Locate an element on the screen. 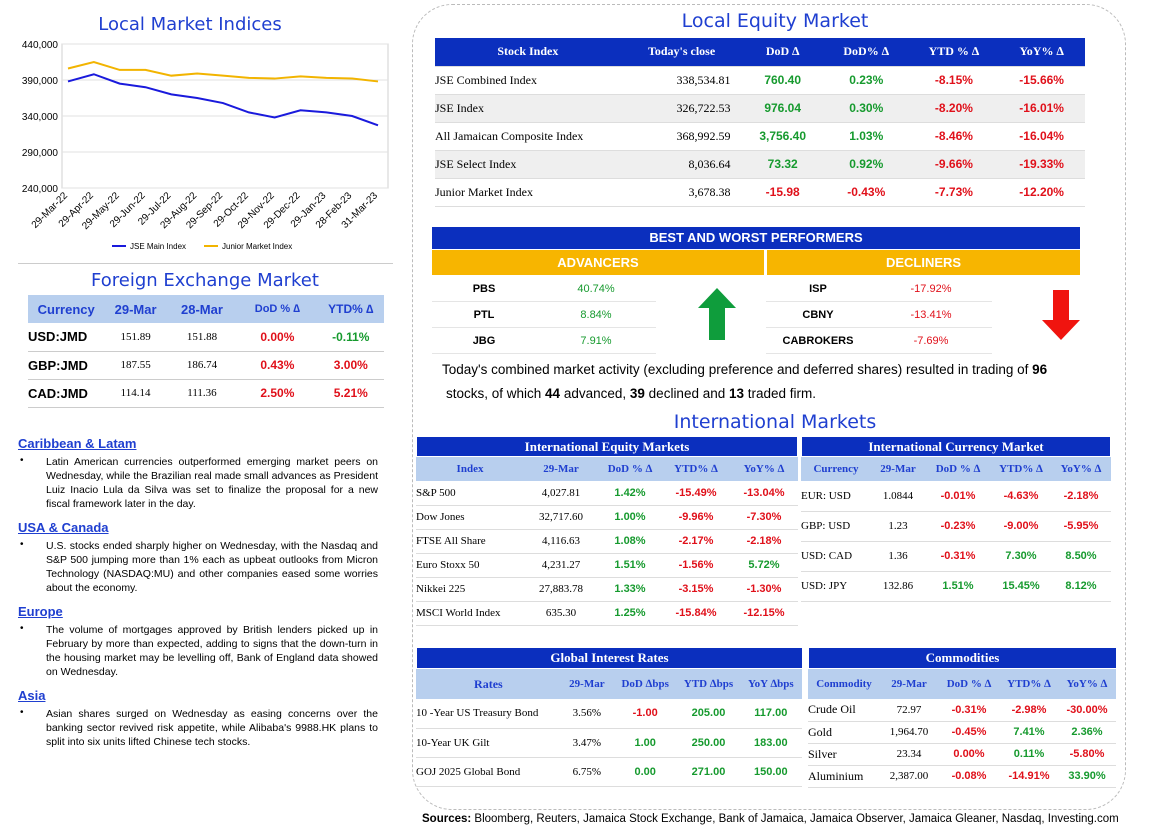 The image size is (1149, 838). summary-advanced: 44 is located at coordinates (553, 393).